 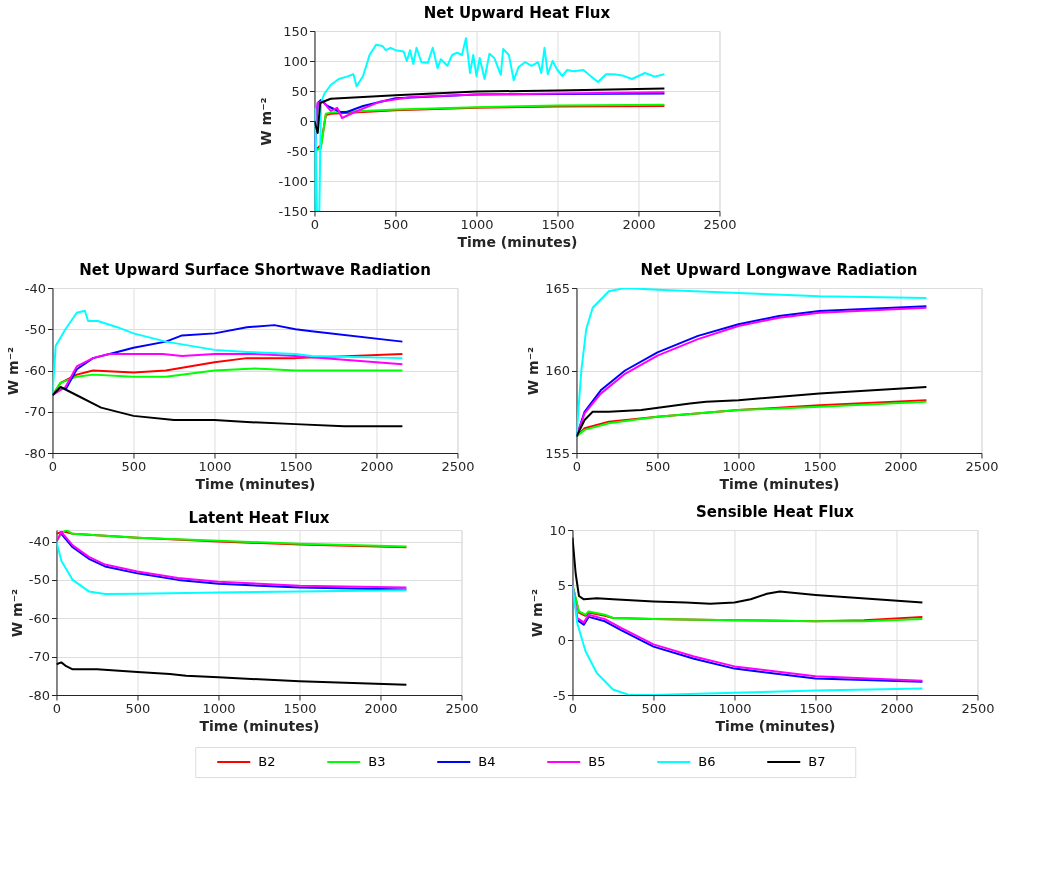 What do you see at coordinates (299, 91) in the screenshot?
I see `y-tick-label: 50` at bounding box center [299, 91].